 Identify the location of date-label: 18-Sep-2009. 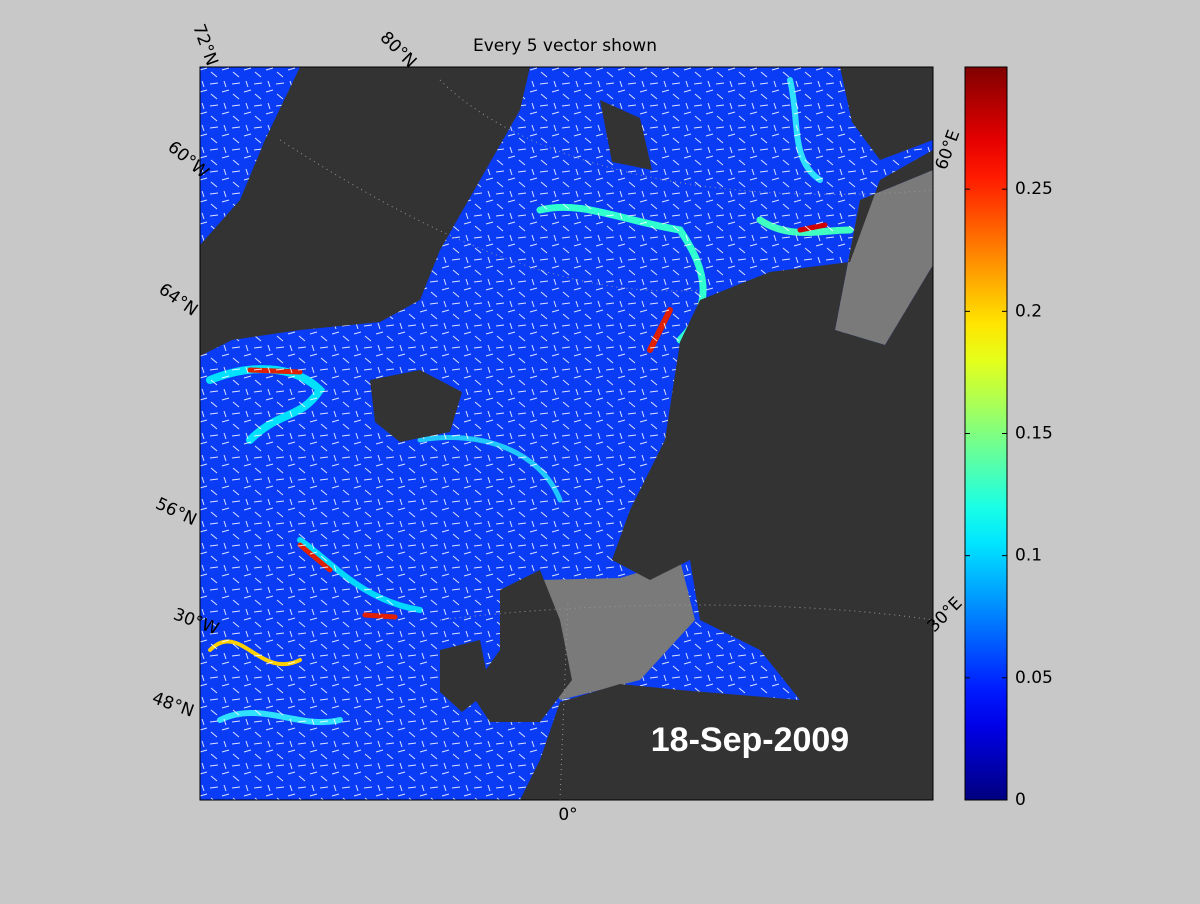
(750, 740).